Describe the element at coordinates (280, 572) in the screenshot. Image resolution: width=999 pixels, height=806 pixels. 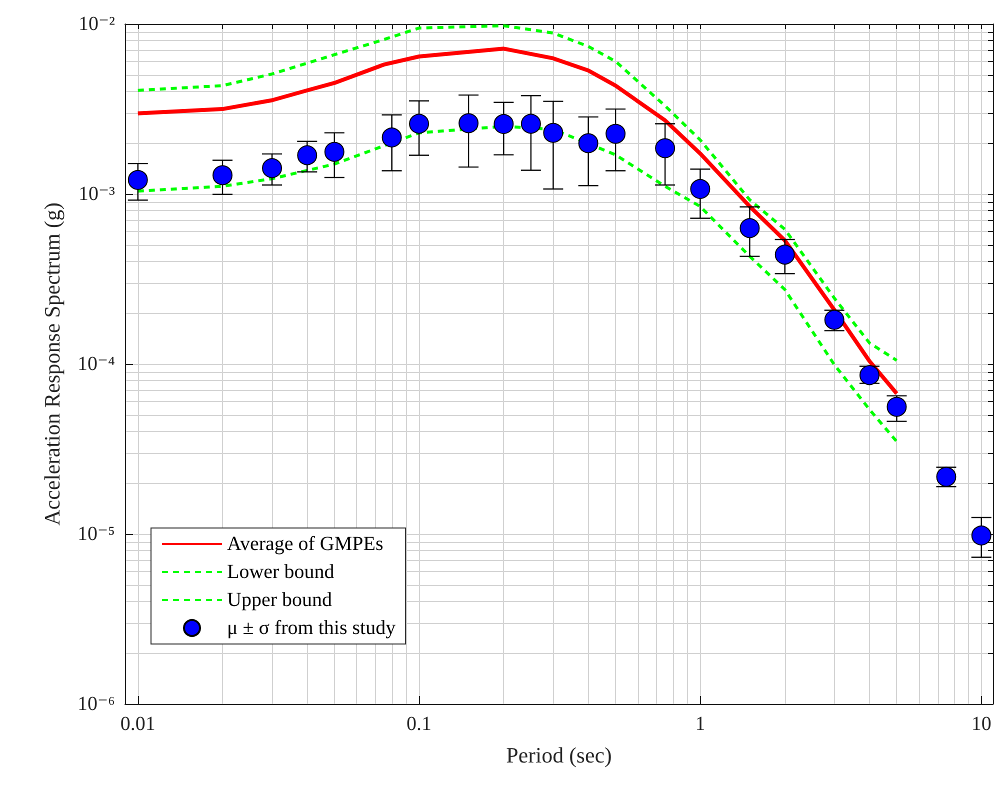
I see `legend-label: Lower bound` at that location.